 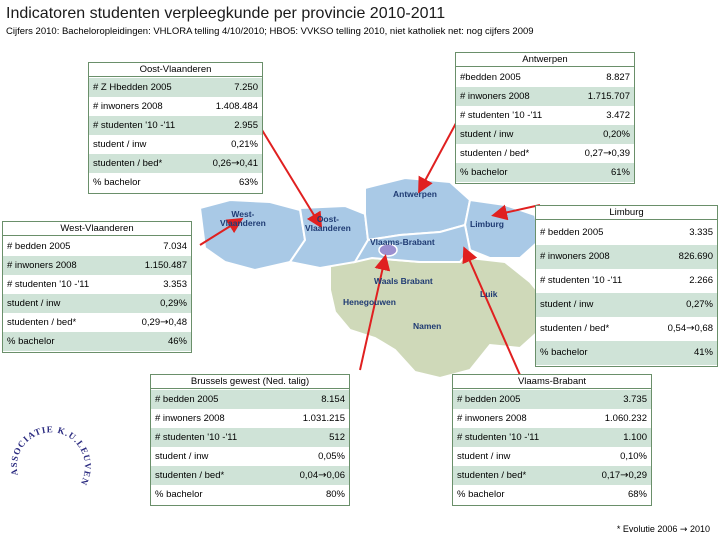 I want to click on table-row: studenten / bed* 0,04→0,06, so click(x=250, y=475).